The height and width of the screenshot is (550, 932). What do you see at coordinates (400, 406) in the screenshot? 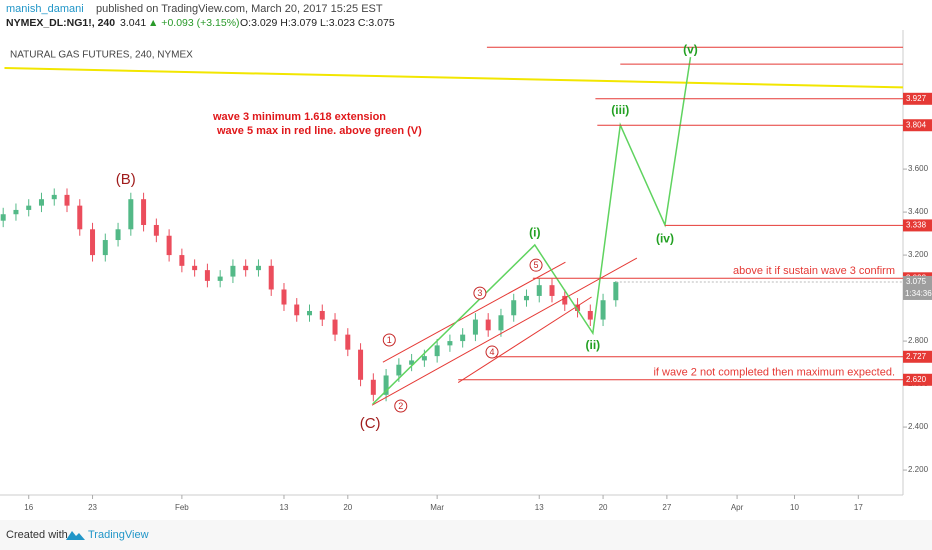
I see `wave-label: 2` at bounding box center [400, 406].